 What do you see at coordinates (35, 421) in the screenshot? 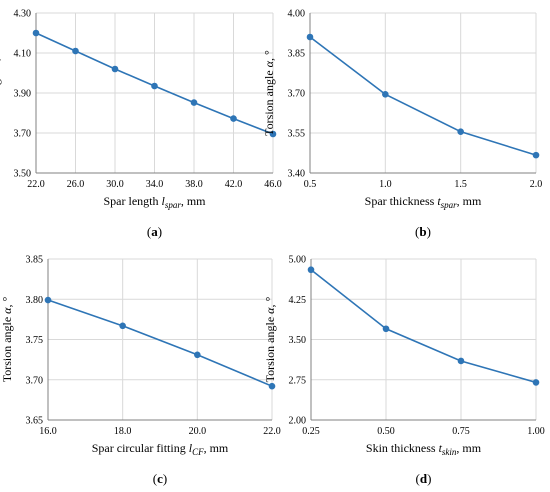
I see `y-tick-label: 3.65` at bounding box center [35, 421].